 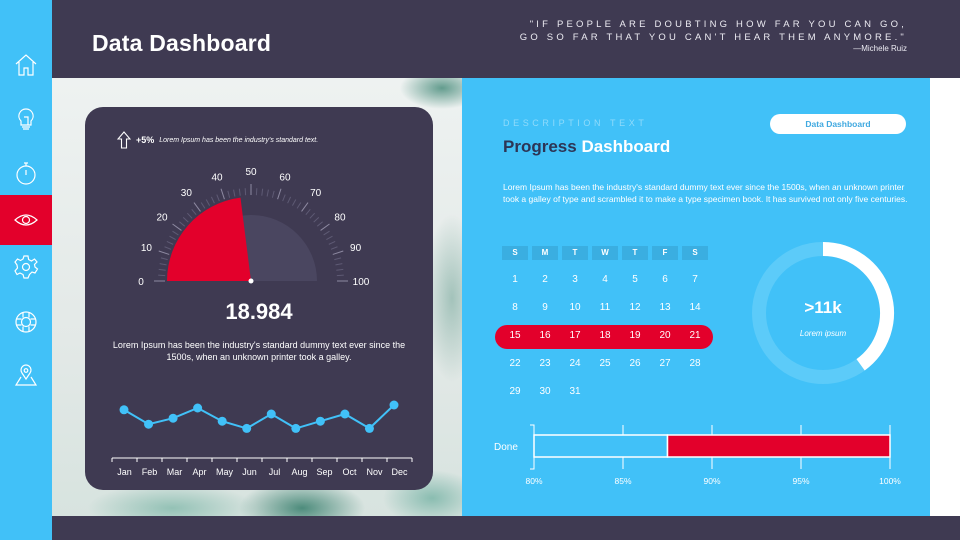 What do you see at coordinates (147, 248) in the screenshot?
I see `svg-text: 10` at bounding box center [147, 248].